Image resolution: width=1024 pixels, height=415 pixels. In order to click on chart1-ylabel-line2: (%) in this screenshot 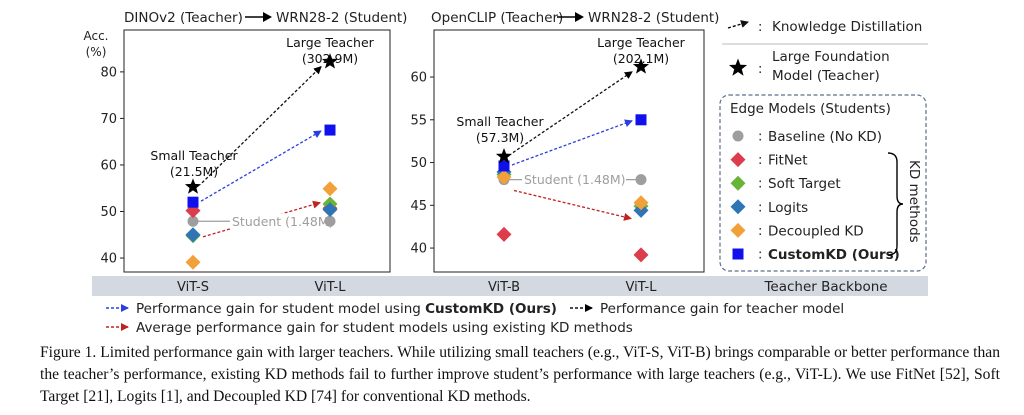, I will do `click(96, 52)`.